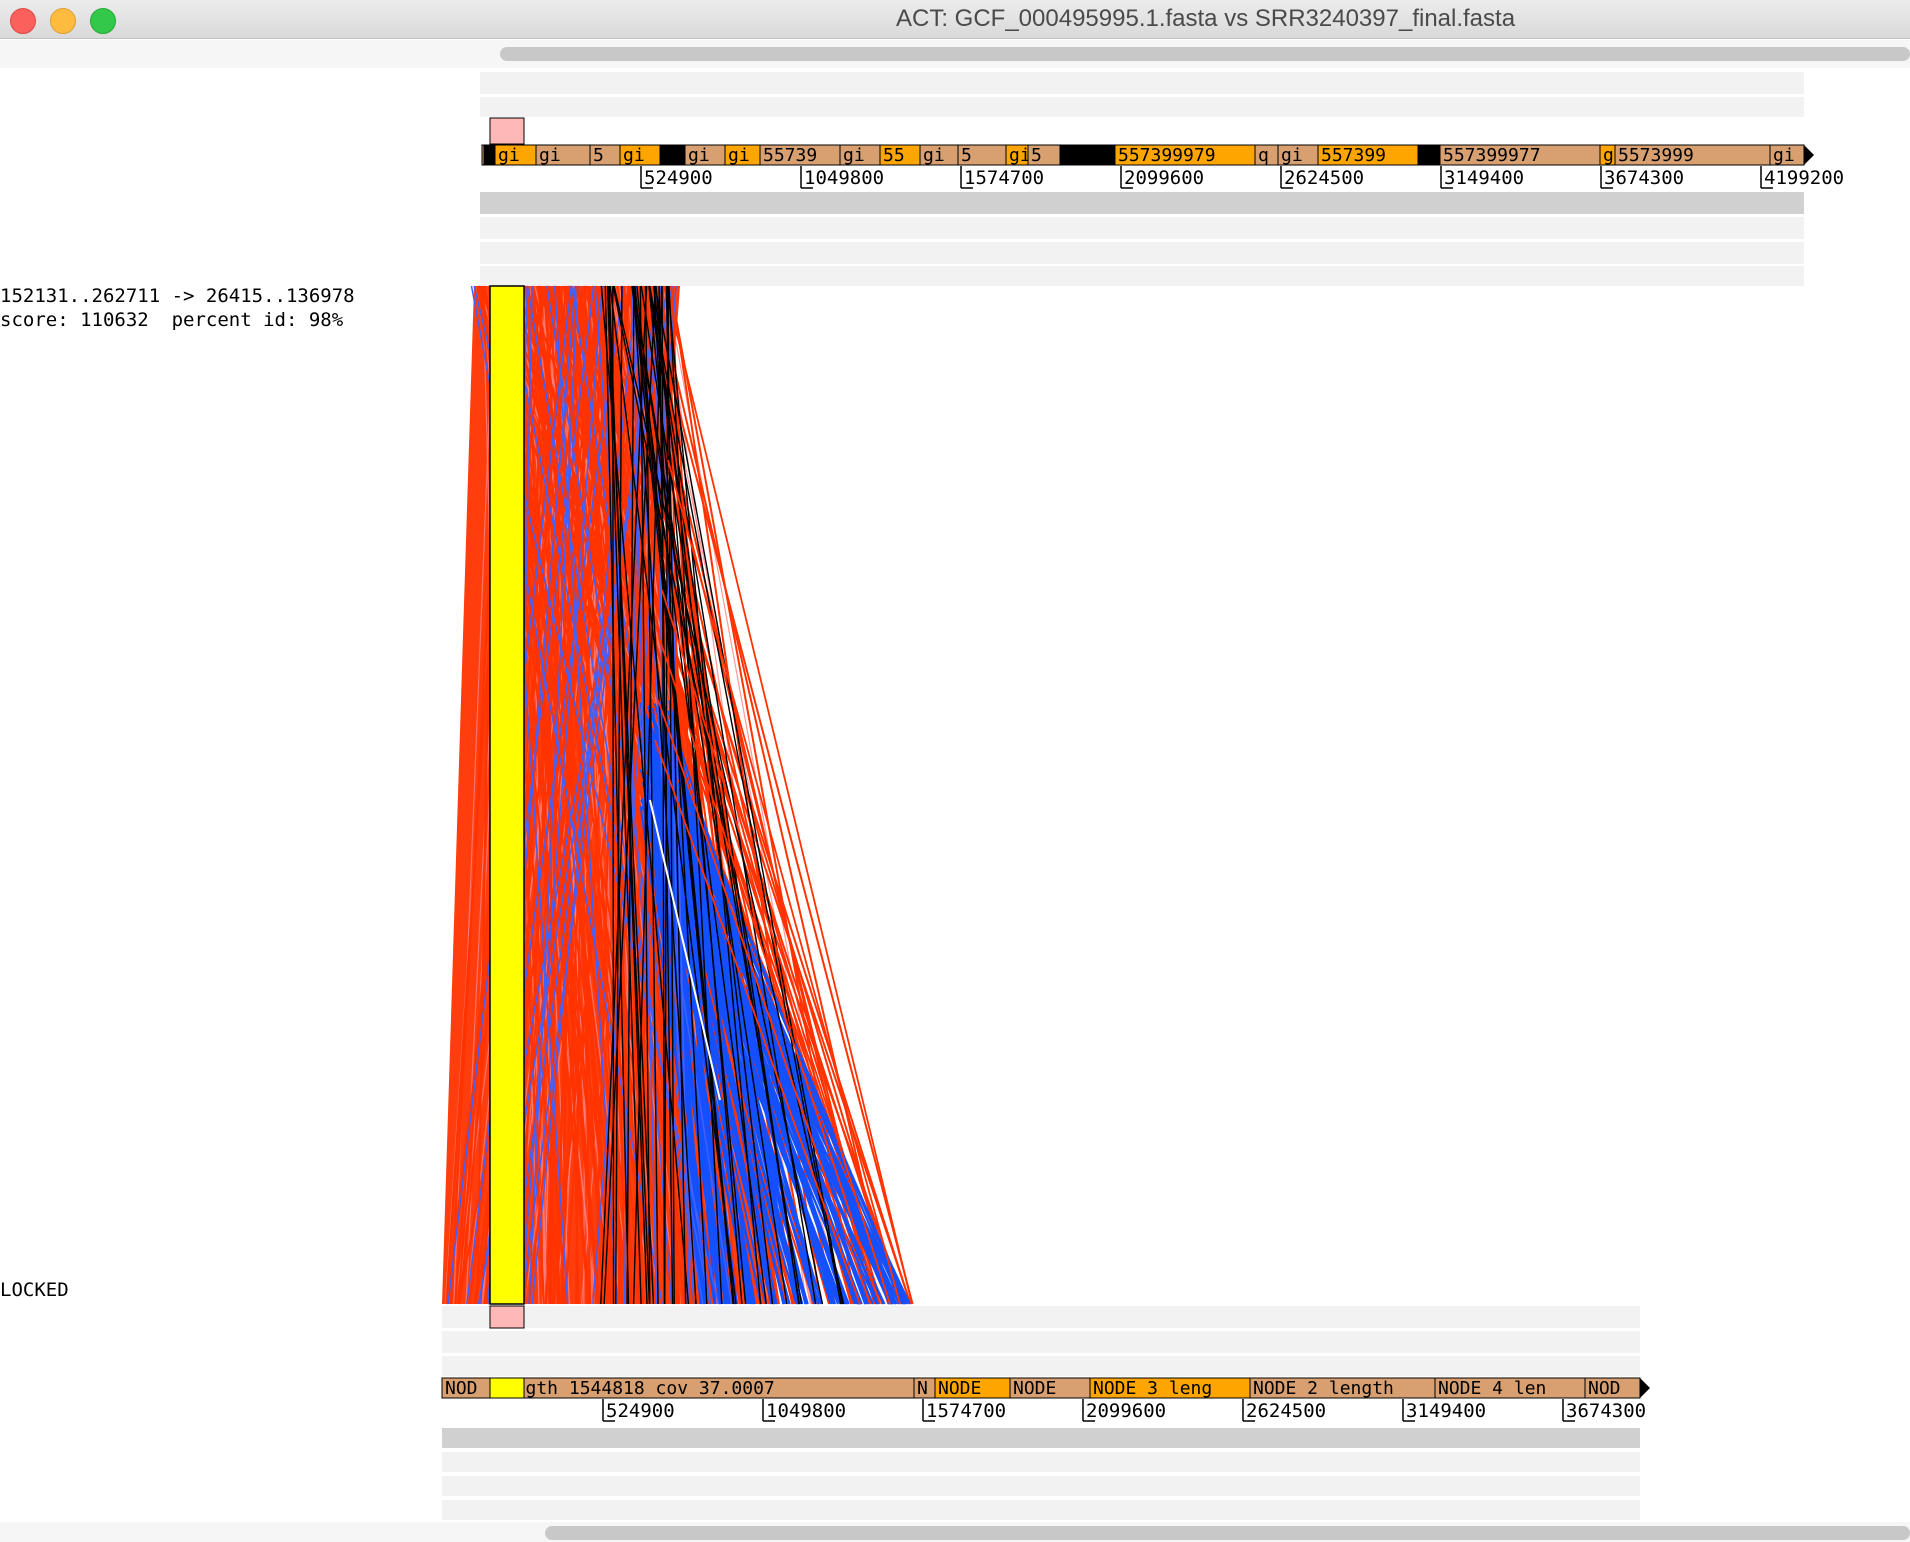 The height and width of the screenshot is (1542, 1910). Describe the element at coordinates (1263, 155) in the screenshot. I see `top-feature-label: q` at that location.